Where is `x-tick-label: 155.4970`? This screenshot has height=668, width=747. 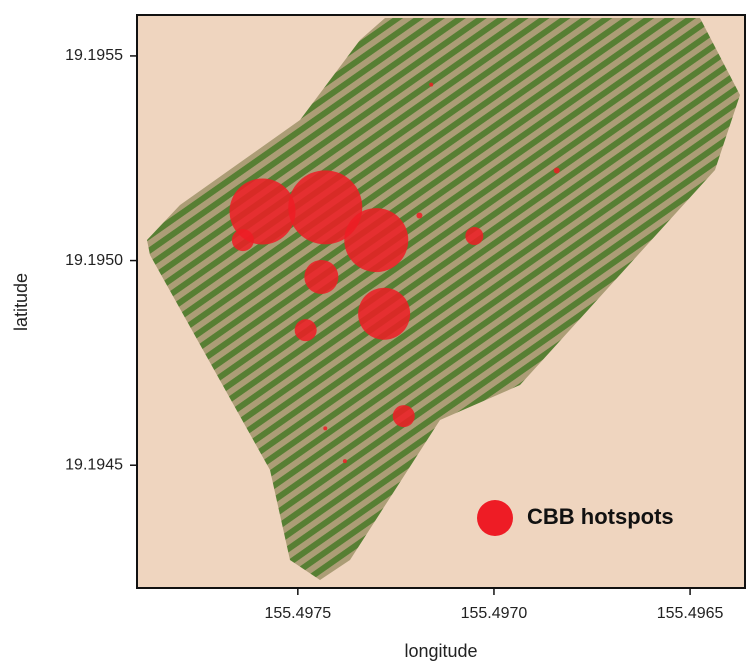 x-tick-label: 155.4970 is located at coordinates (494, 613).